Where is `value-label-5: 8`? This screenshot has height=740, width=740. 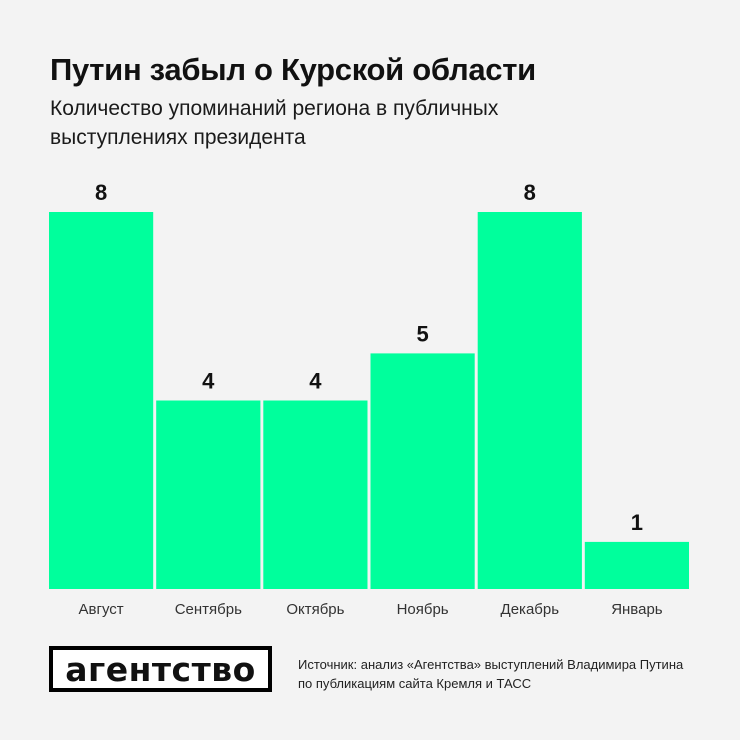 value-label-5: 8 is located at coordinates (530, 192).